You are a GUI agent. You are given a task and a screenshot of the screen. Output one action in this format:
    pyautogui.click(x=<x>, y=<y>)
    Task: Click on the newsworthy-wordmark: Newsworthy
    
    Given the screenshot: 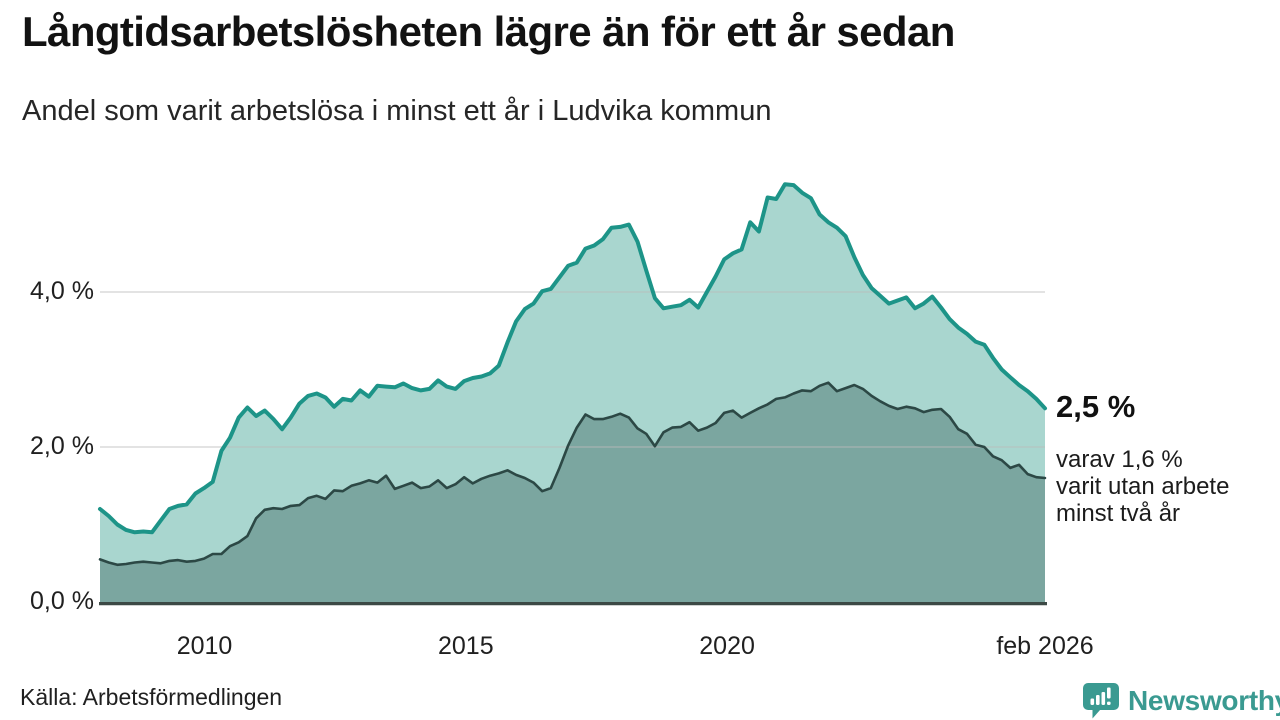 What is the action you would take?
    pyautogui.click(x=1204, y=700)
    